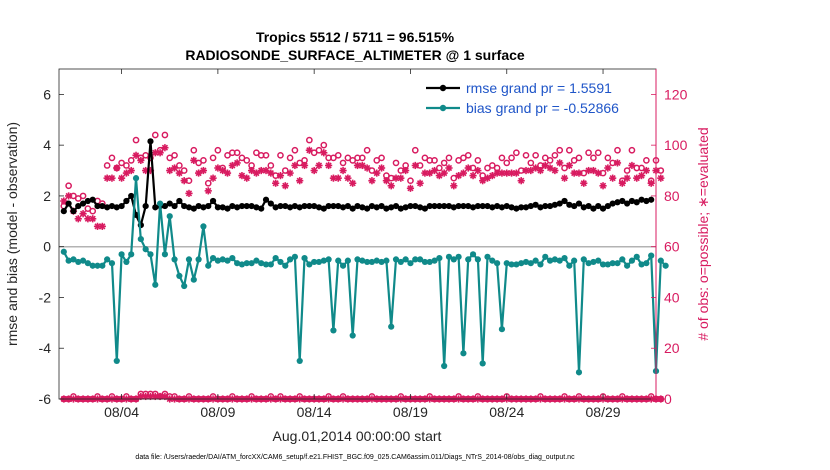 The image size is (830, 470). Describe the element at coordinates (532, 98) in the screenshot. I see `legend-box` at that location.